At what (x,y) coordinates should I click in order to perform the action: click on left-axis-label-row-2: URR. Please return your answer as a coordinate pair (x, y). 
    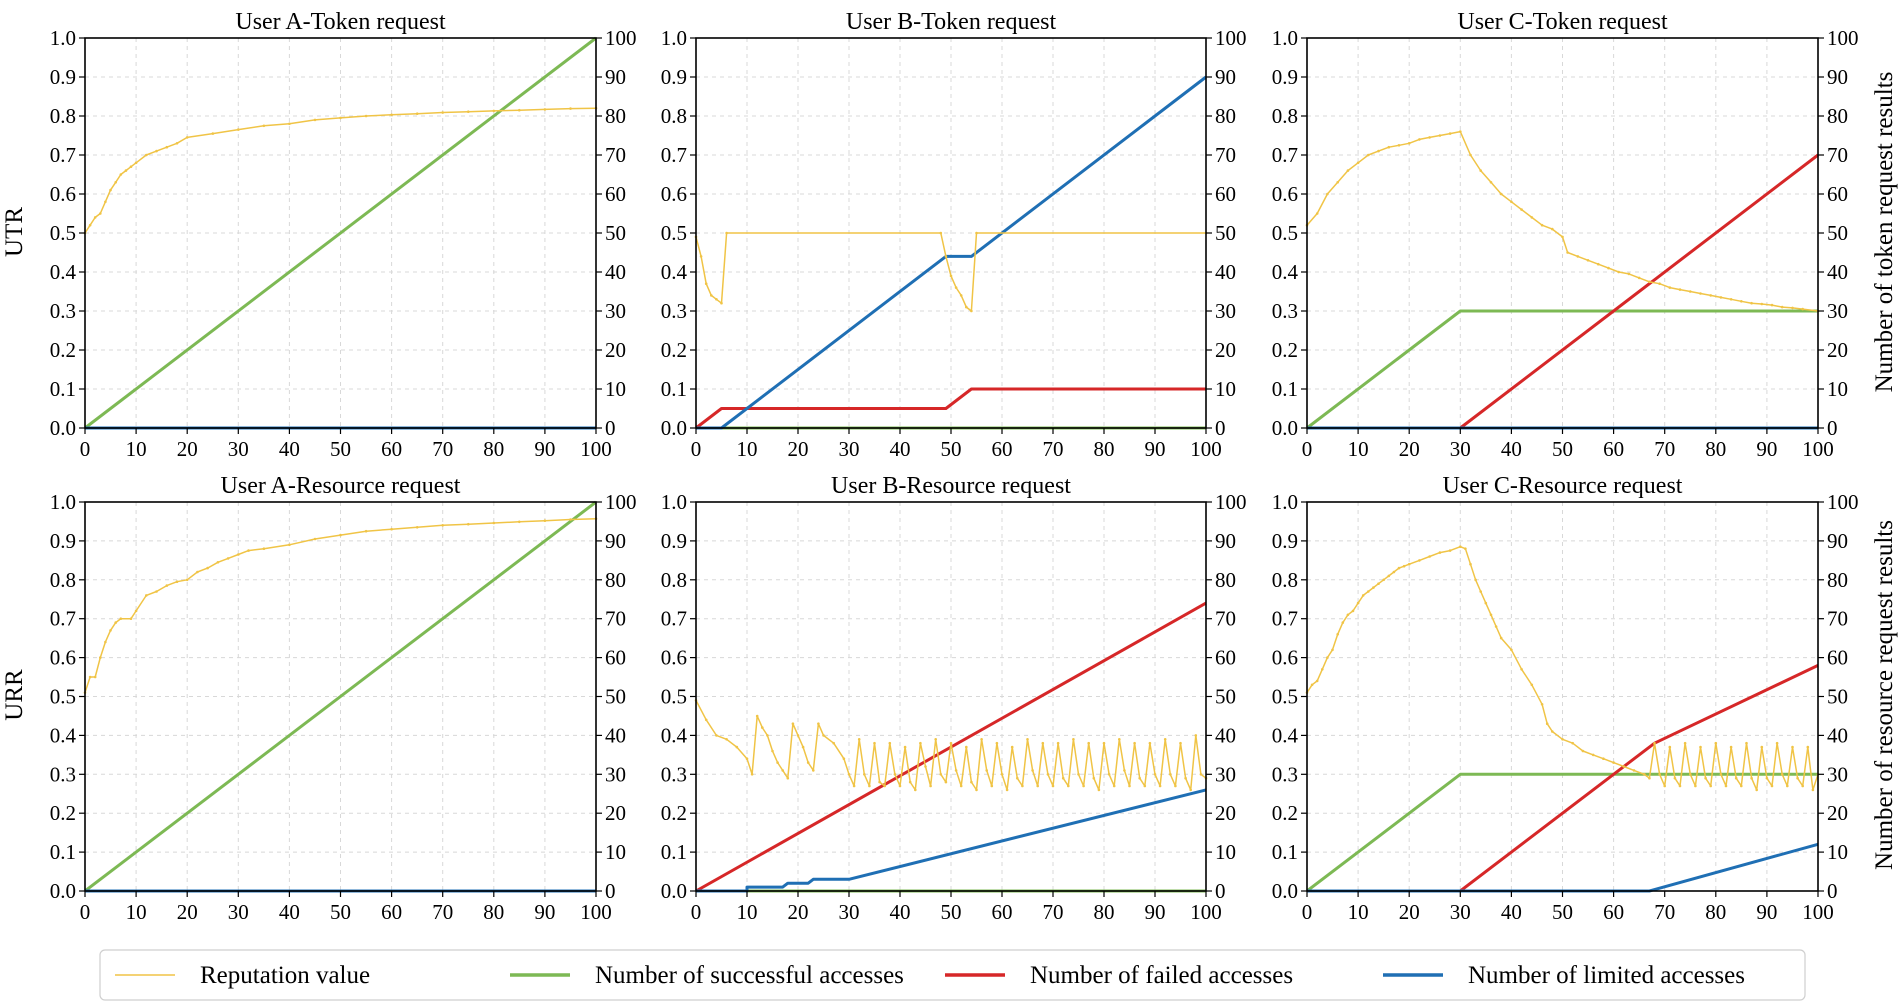
    Looking at the image, I should click on (14, 695).